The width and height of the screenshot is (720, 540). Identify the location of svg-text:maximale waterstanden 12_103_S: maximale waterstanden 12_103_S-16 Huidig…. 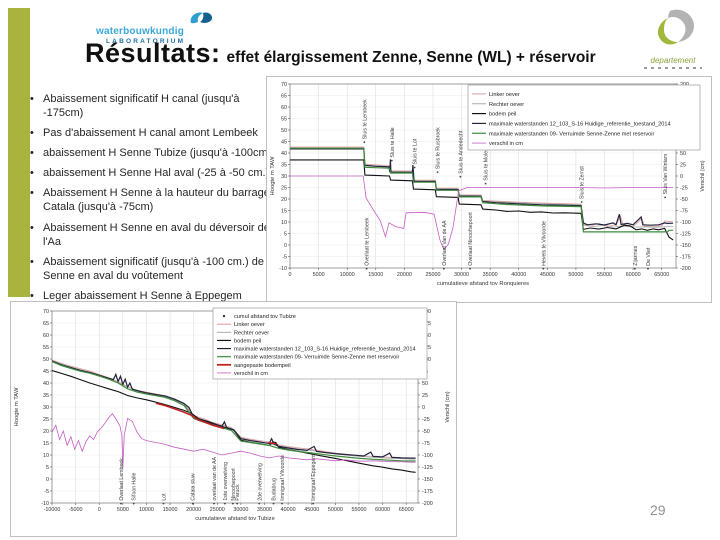
(325, 350).